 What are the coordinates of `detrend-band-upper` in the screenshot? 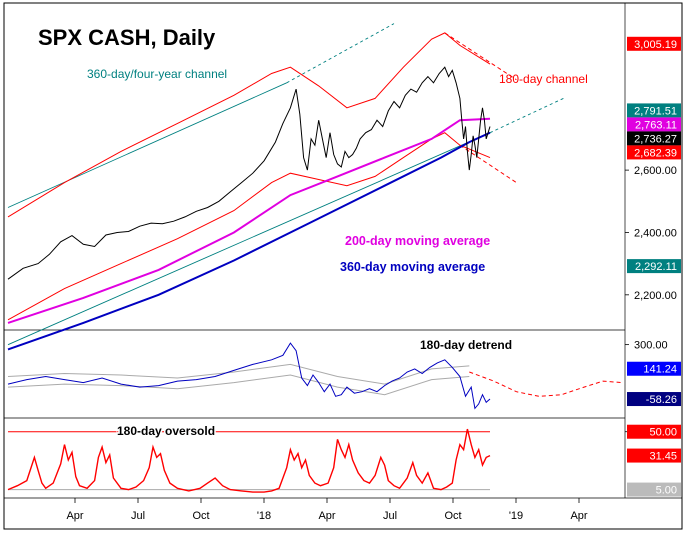 It's located at (238, 374).